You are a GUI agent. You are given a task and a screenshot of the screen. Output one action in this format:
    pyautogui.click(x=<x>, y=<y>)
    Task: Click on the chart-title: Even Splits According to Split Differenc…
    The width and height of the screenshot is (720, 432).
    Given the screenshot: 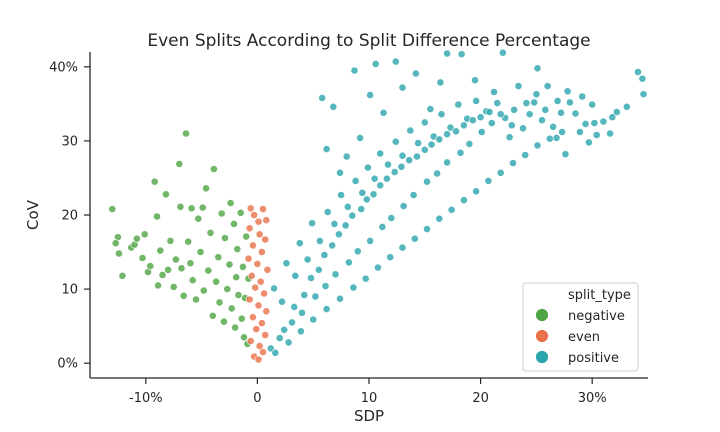 What is the action you would take?
    pyautogui.click(x=368, y=41)
    